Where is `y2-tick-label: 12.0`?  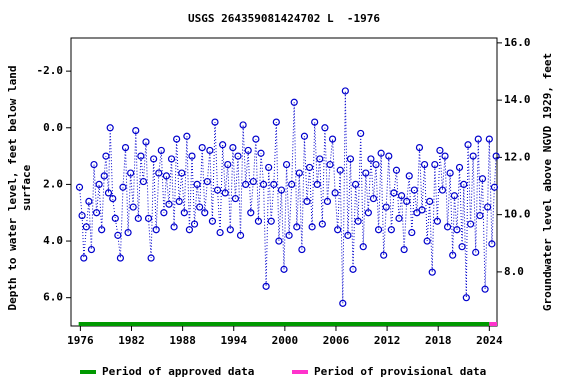
y2-tick-label: 12.0 is located at coordinates (517, 156).